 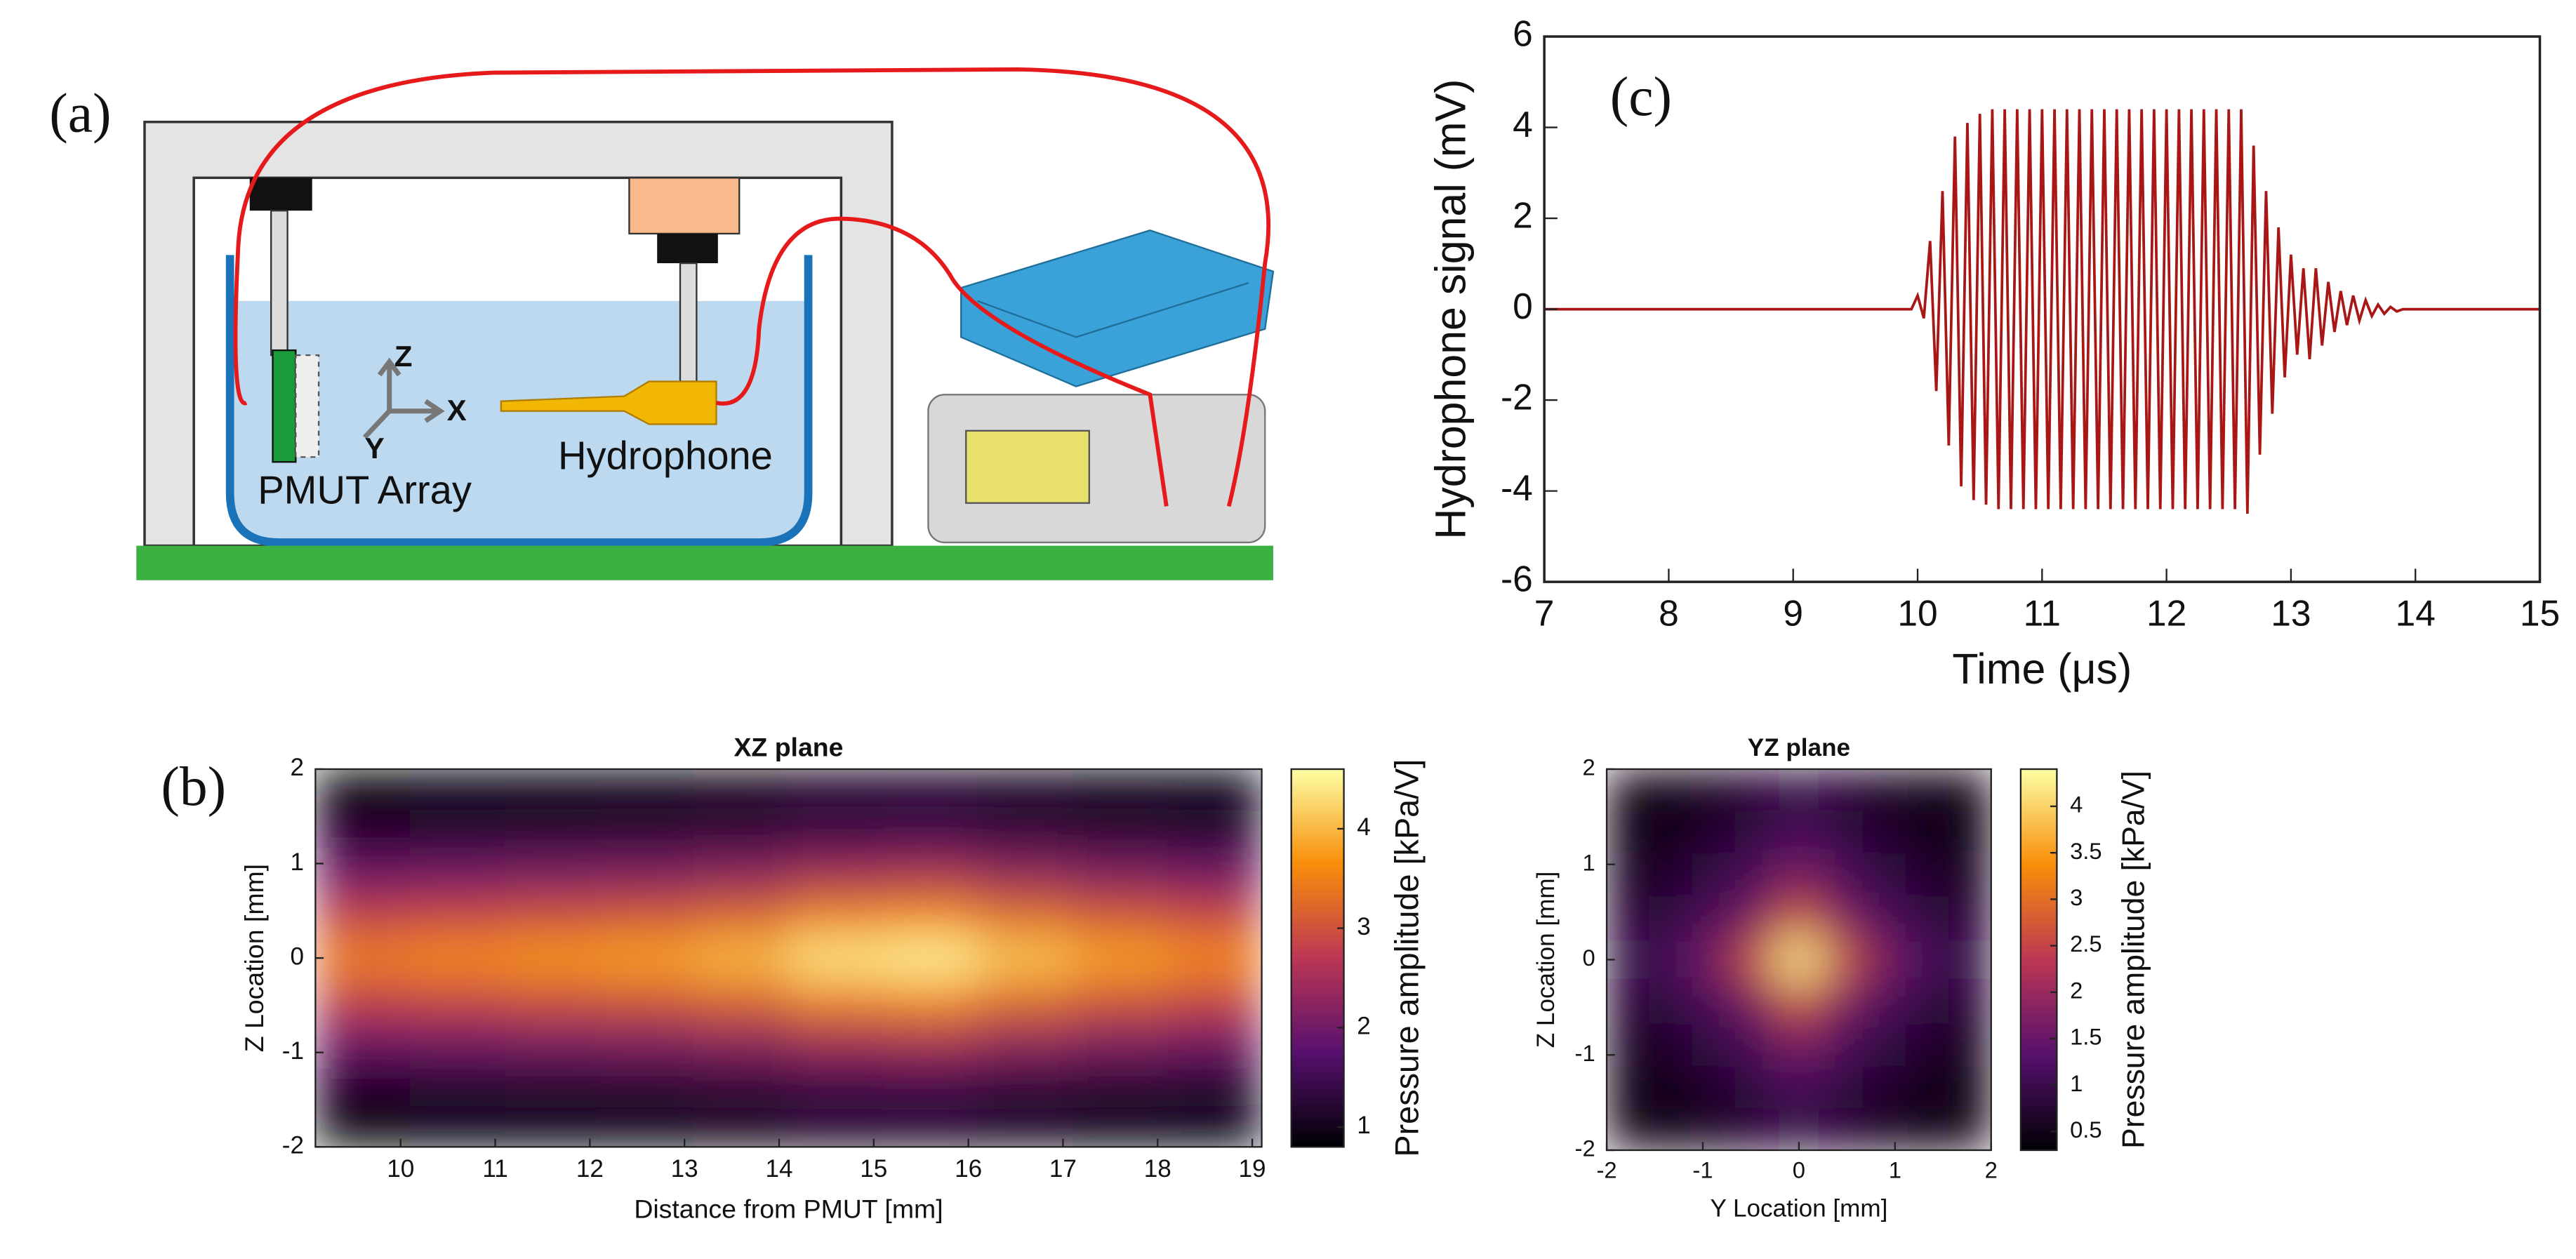 I want to click on x-tick-label: 9, so click(x=1793, y=614).